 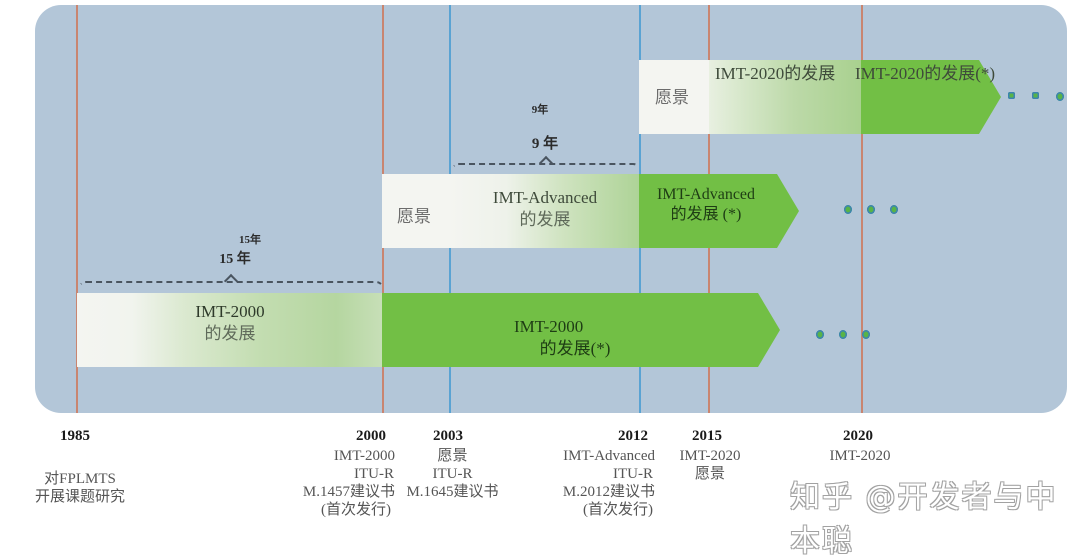 What do you see at coordinates (575, 338) in the screenshot?
I see `imt2000-star-label: IMT-2000 的发展(*)` at bounding box center [575, 338].